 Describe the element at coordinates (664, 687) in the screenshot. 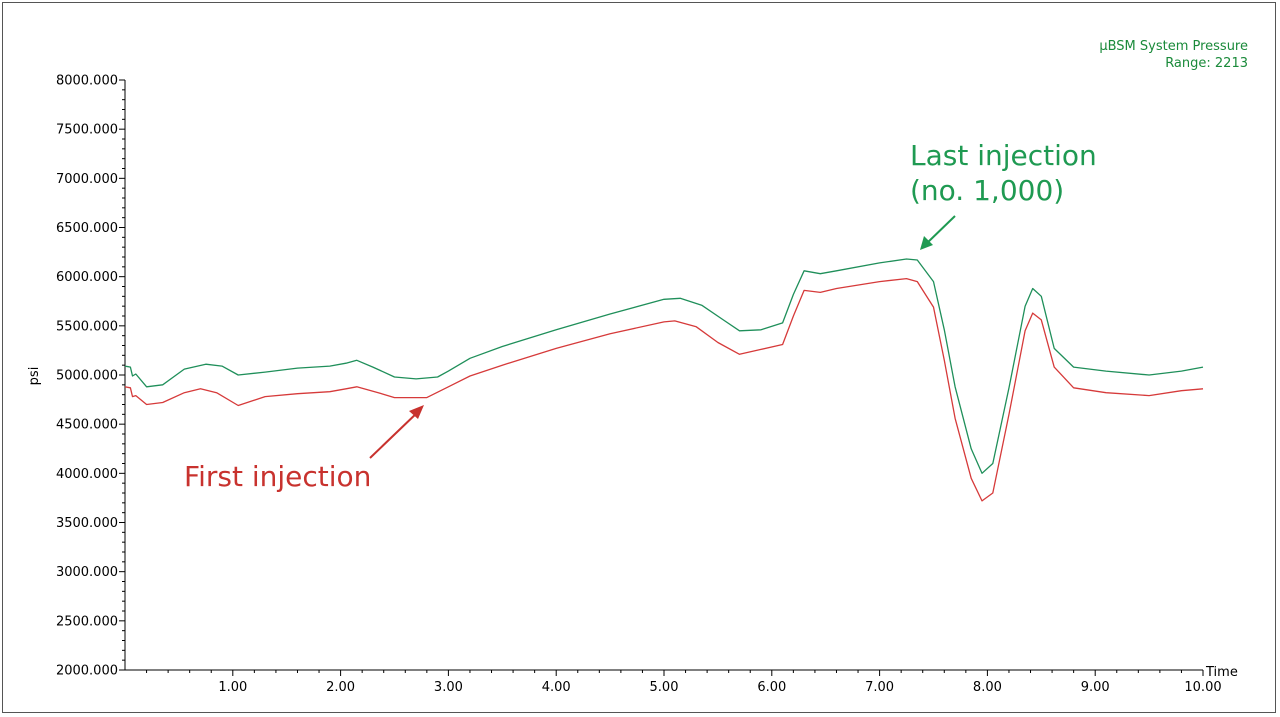

I see `x-tick-label: 5.00` at that location.